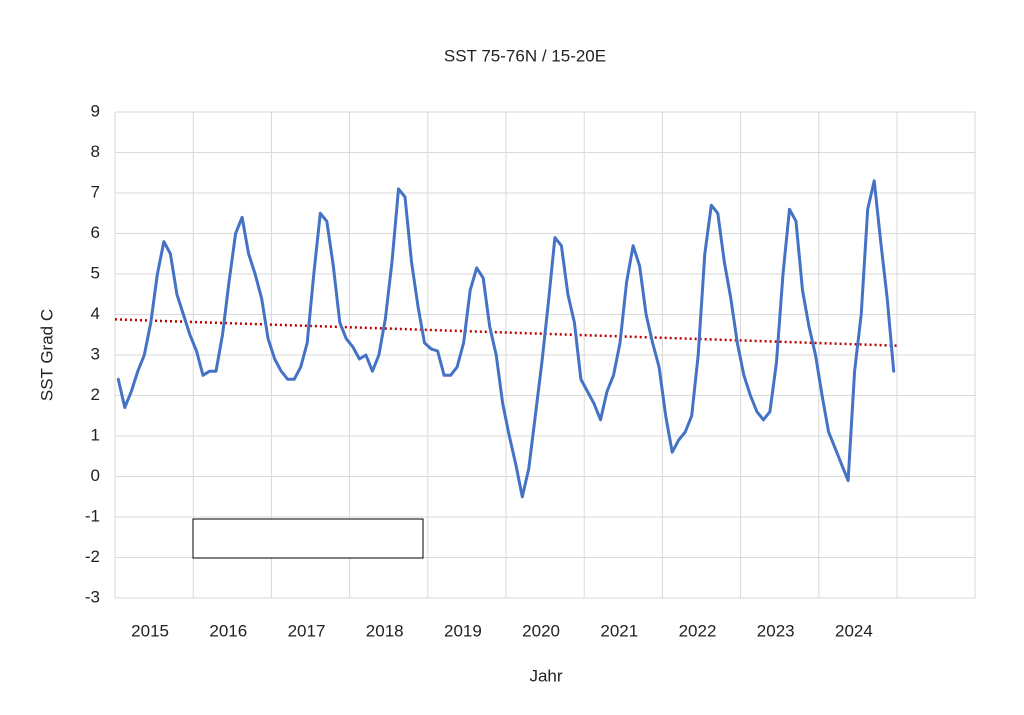 This screenshot has height=715, width=1024. What do you see at coordinates (95, 110) in the screenshot?
I see `y-tick-label: 9` at bounding box center [95, 110].